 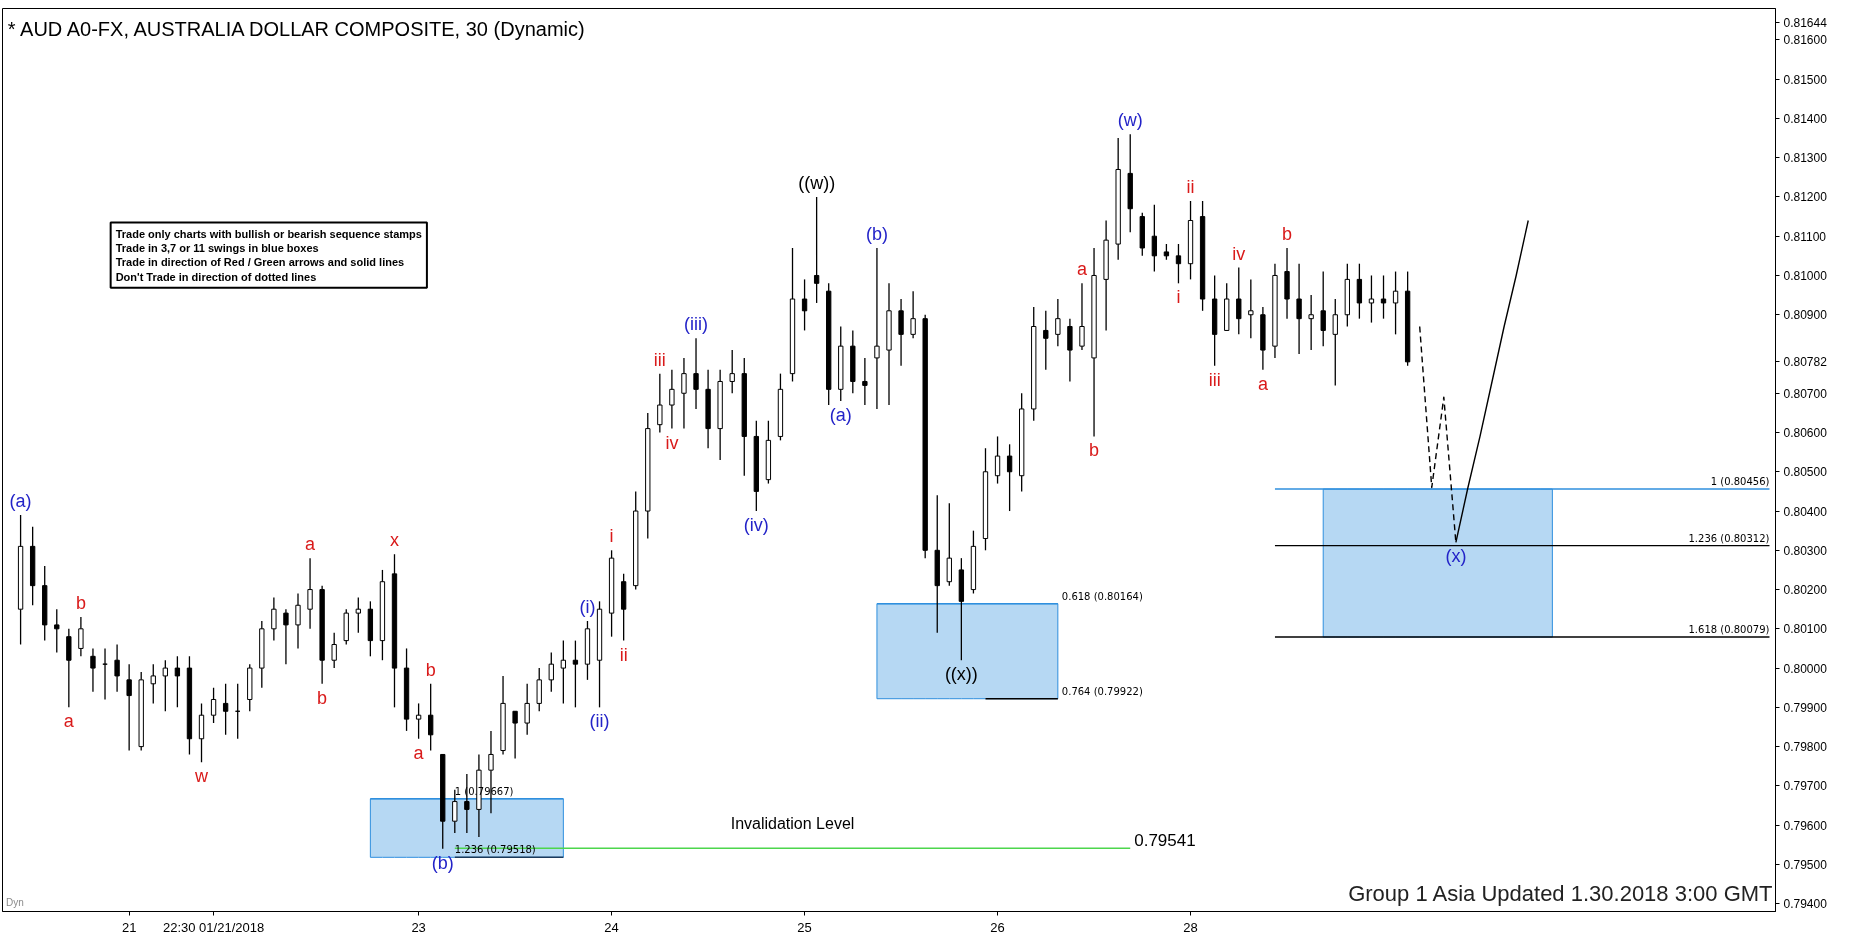 I want to click on data-label: 0.764 (0.79922), so click(x=1102, y=691).